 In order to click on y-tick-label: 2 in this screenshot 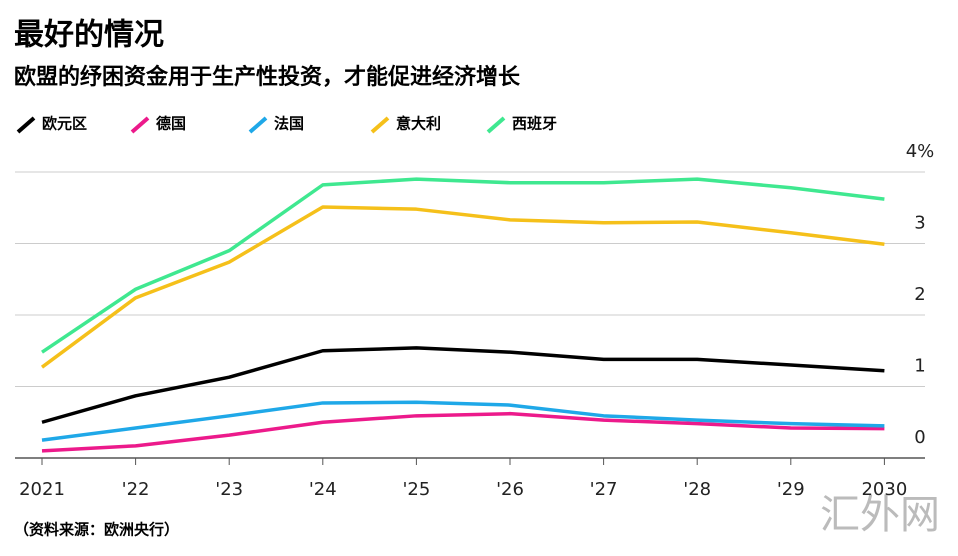, I will do `click(919, 294)`.